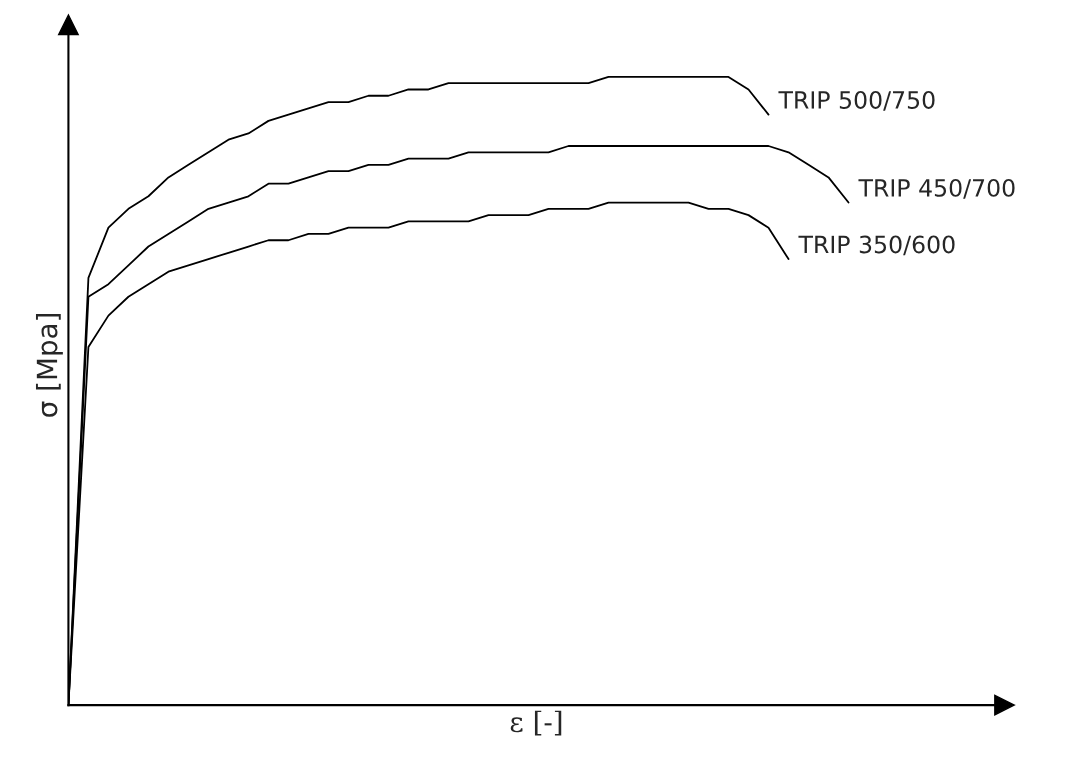  What do you see at coordinates (536, 723) in the screenshot?
I see `x-axis-title: ε [-]` at bounding box center [536, 723].